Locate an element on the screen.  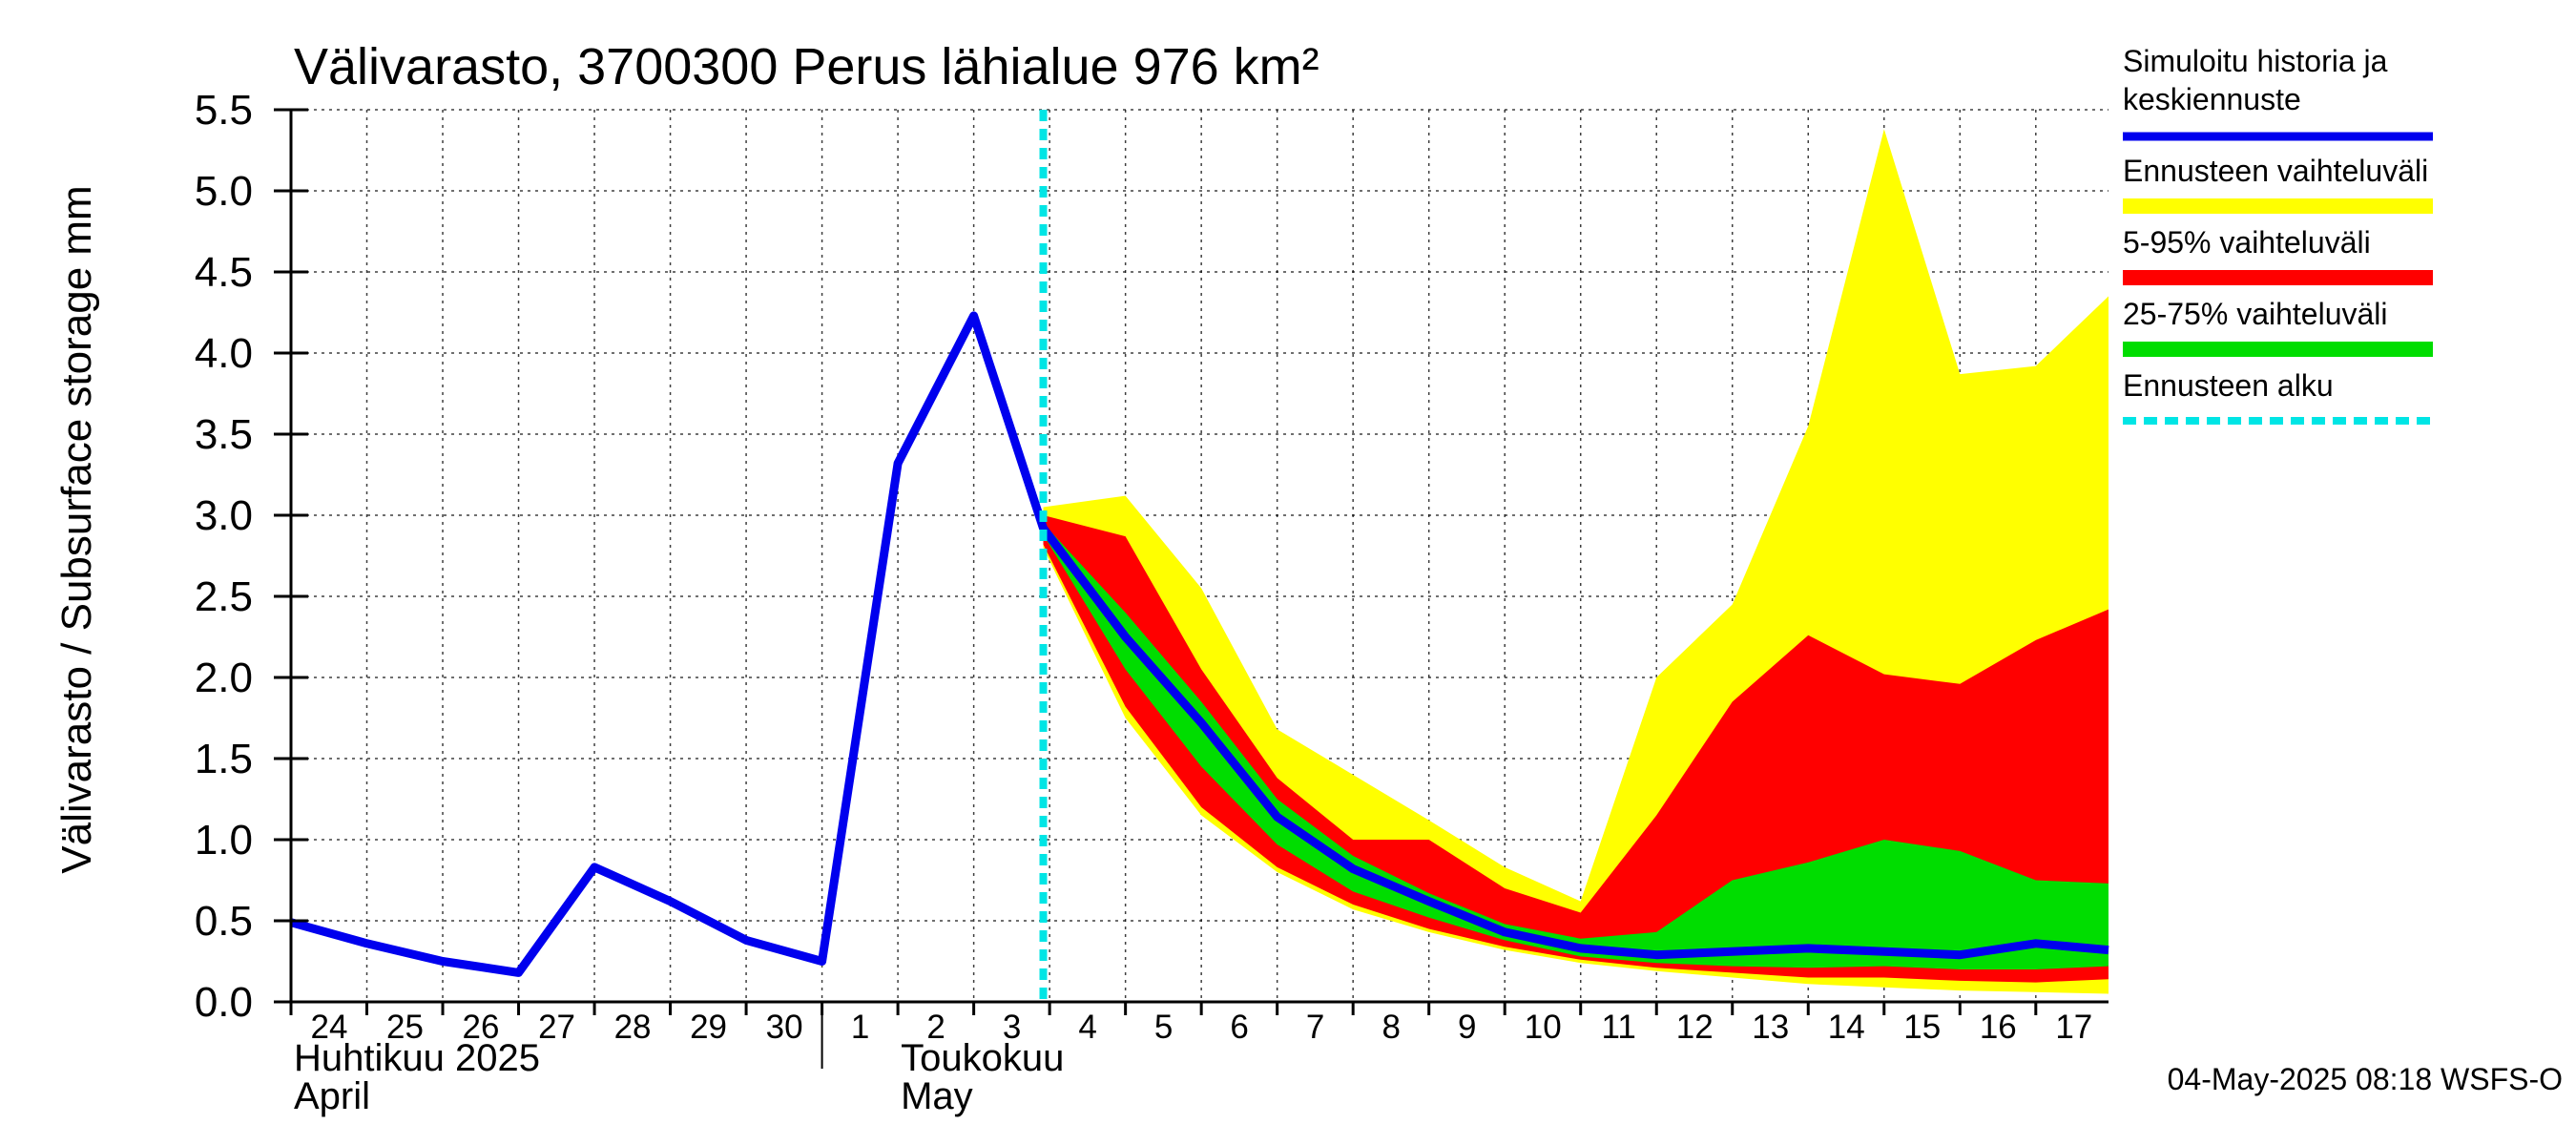
legend-label: 5-95% vaihteluväli is located at coordinates (2247, 242).